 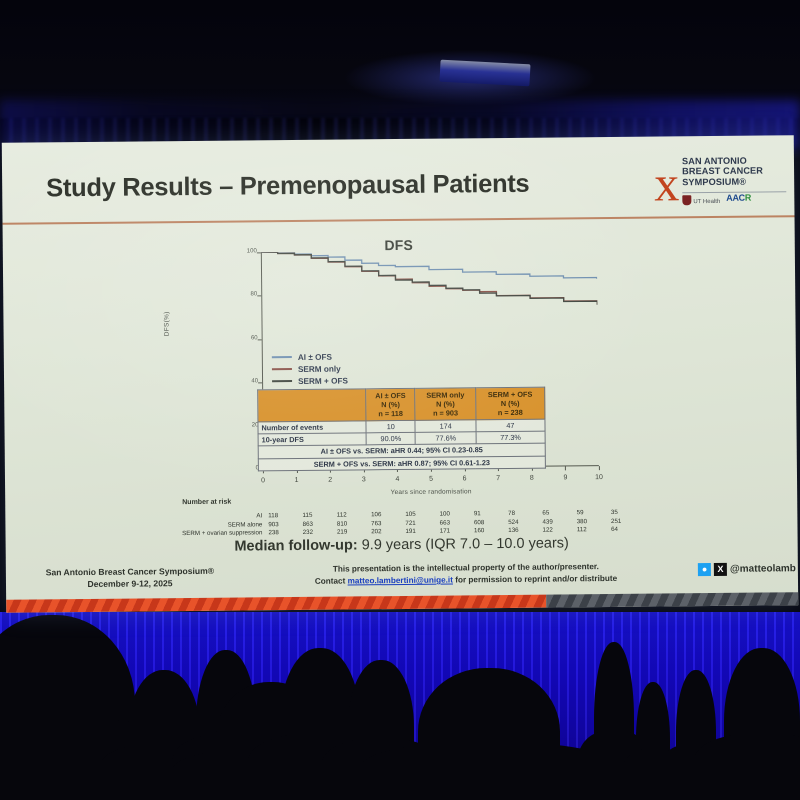 What do you see at coordinates (513, 522) in the screenshot?
I see `at-risk-cell: 524` at bounding box center [513, 522].